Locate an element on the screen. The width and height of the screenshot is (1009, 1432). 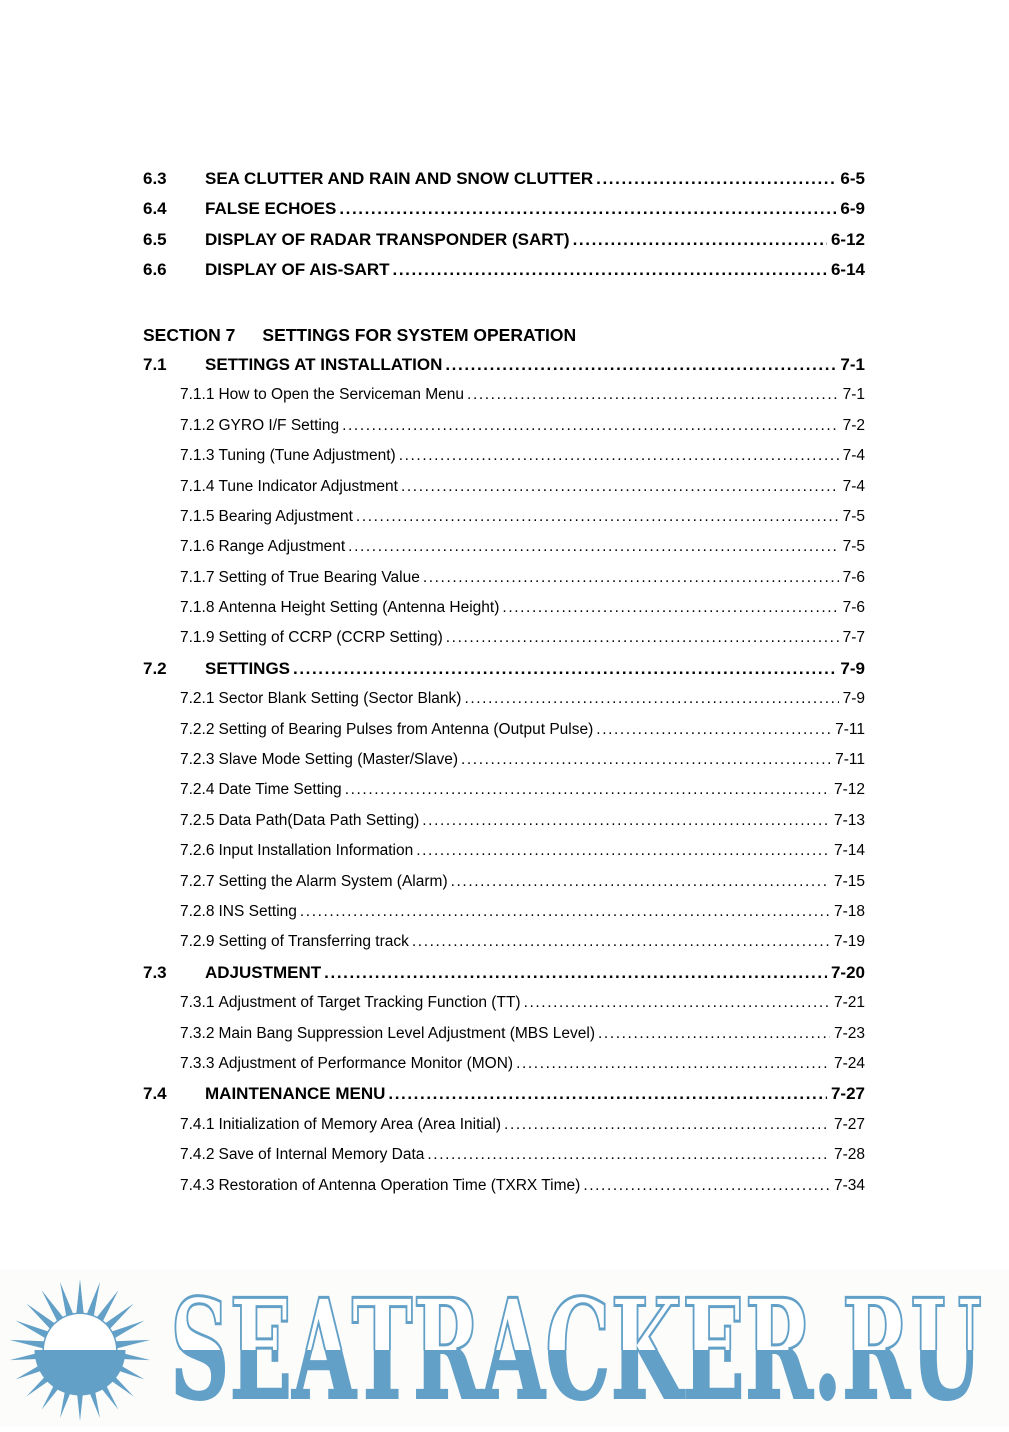
toc-entry-number: 6.6 is located at coordinates (155, 270).